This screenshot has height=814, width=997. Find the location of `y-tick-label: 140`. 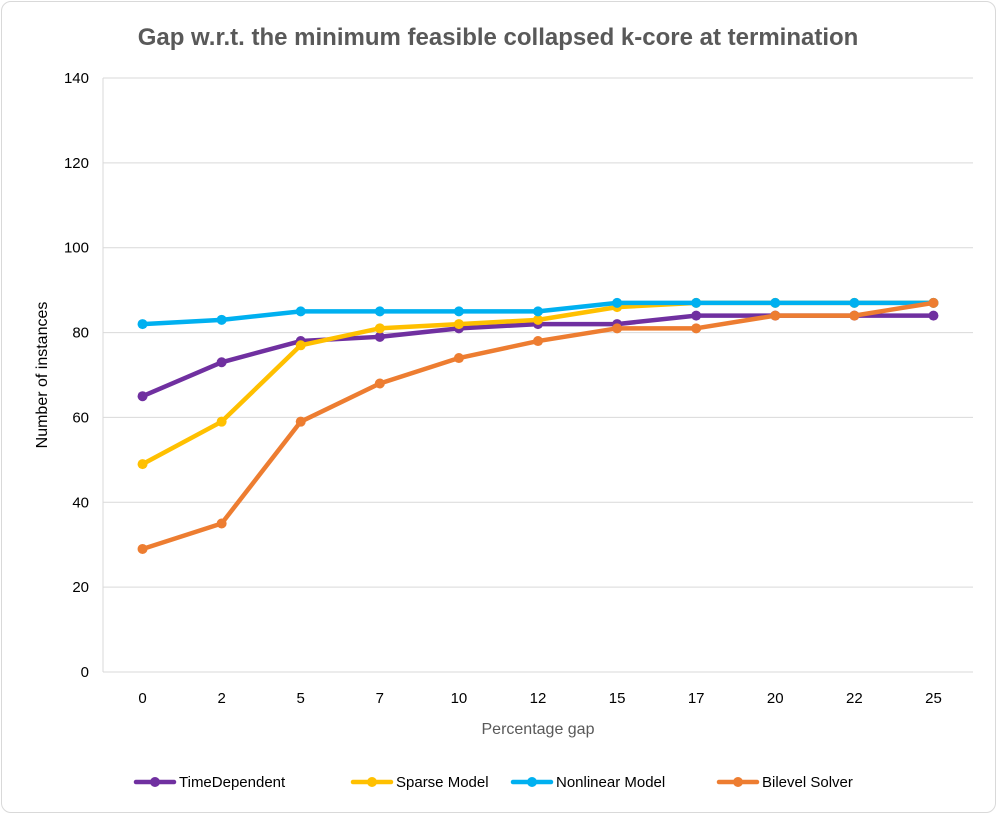

y-tick-label: 140 is located at coordinates (76, 78).